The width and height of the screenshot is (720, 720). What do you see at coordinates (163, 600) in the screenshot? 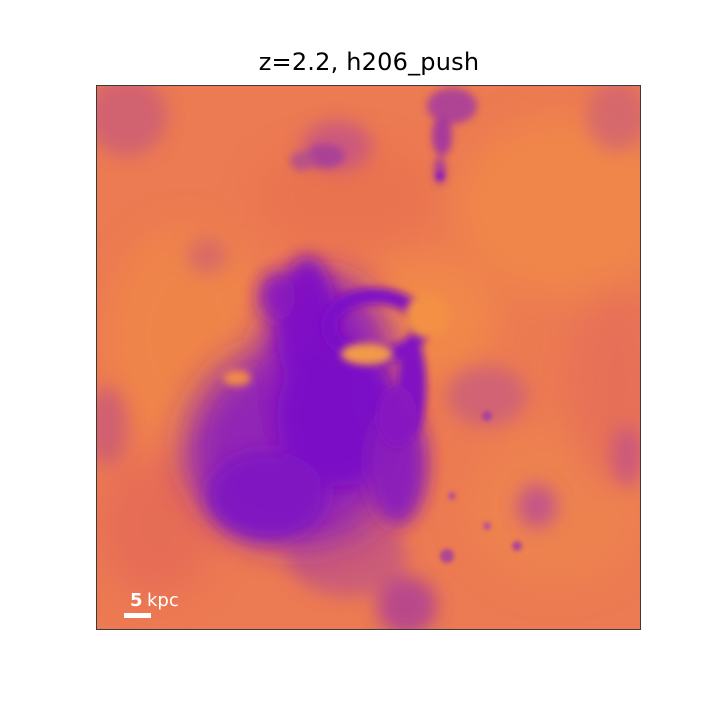
I see `scale-bar-unit: kpc` at bounding box center [163, 600].